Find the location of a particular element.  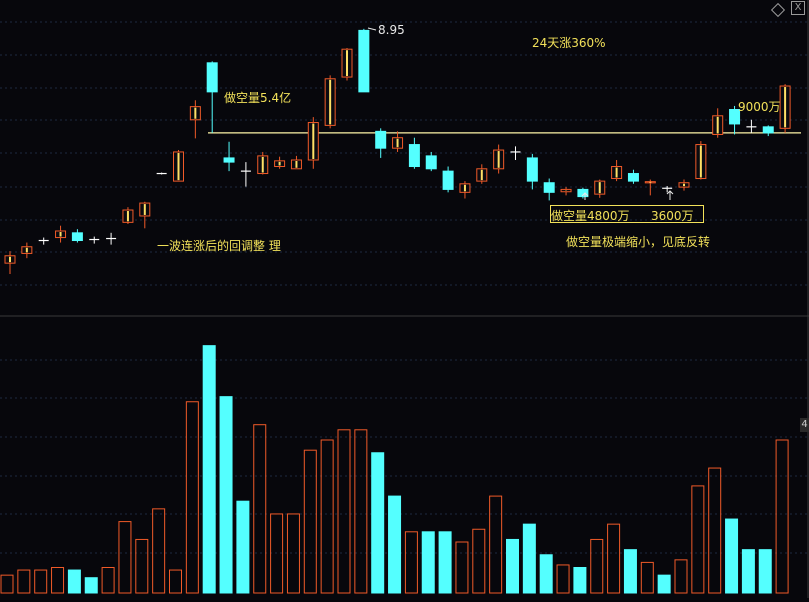

bottom-note: 做空量极端缩小，见底反转 is located at coordinates (638, 242).